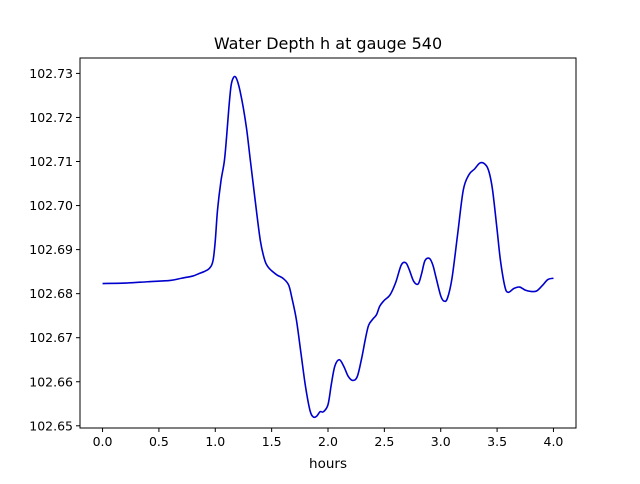 This screenshot has width=640, height=484. I want to click on x-axis-label: hours, so click(328, 464).